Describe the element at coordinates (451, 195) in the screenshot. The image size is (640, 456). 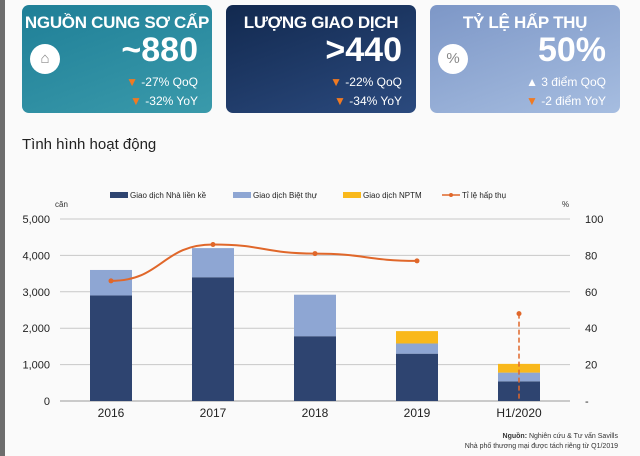
I see `legend-marker` at that location.